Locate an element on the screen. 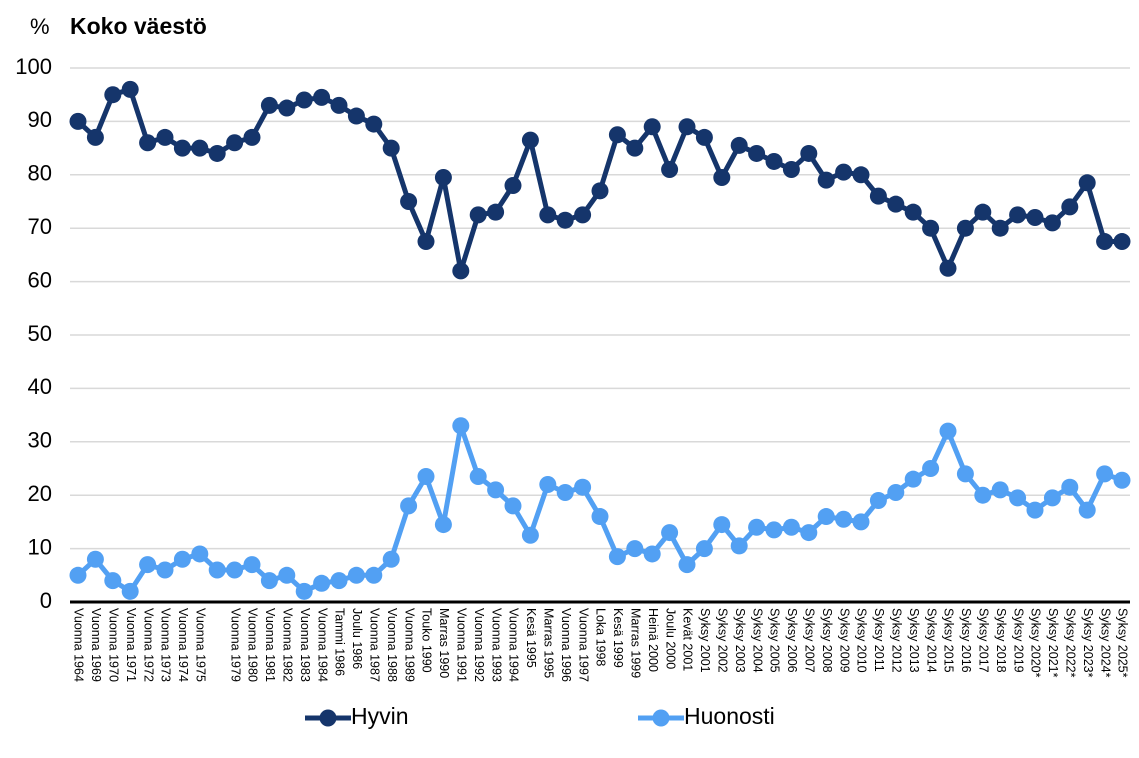 This screenshot has height=758, width=1139. x-tick-label: Kevät 2001 is located at coordinates (688, 639).